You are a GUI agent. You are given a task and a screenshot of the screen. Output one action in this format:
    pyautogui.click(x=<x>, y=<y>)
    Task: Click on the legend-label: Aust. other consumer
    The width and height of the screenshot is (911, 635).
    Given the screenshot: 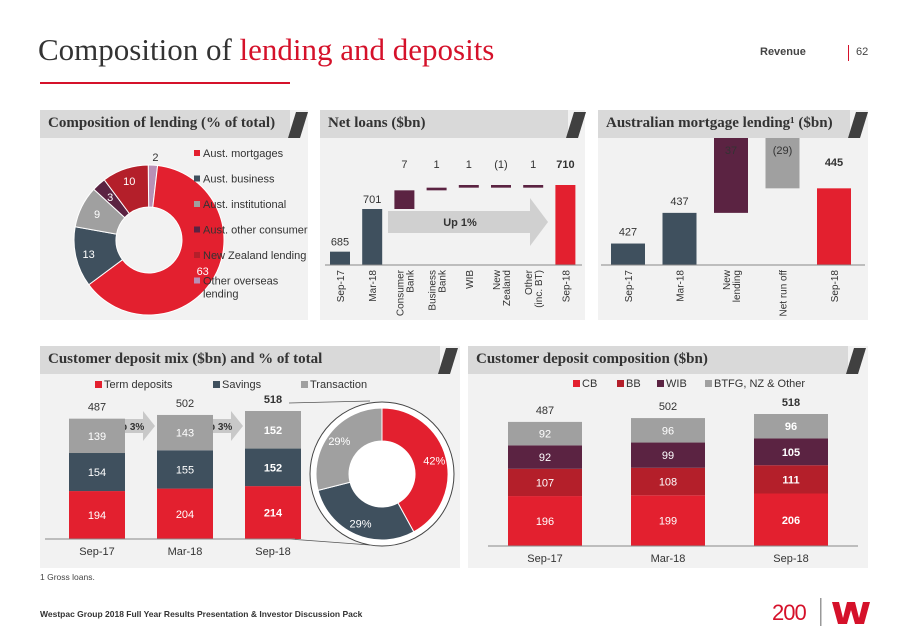 What is the action you would take?
    pyautogui.click(x=255, y=231)
    